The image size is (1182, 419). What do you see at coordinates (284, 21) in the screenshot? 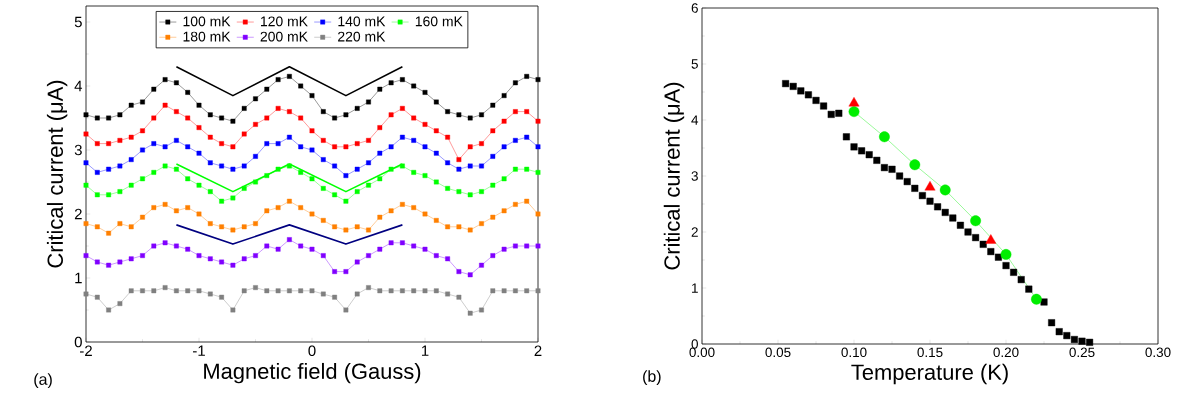
I see `legend-label: 120 mK` at bounding box center [284, 21].